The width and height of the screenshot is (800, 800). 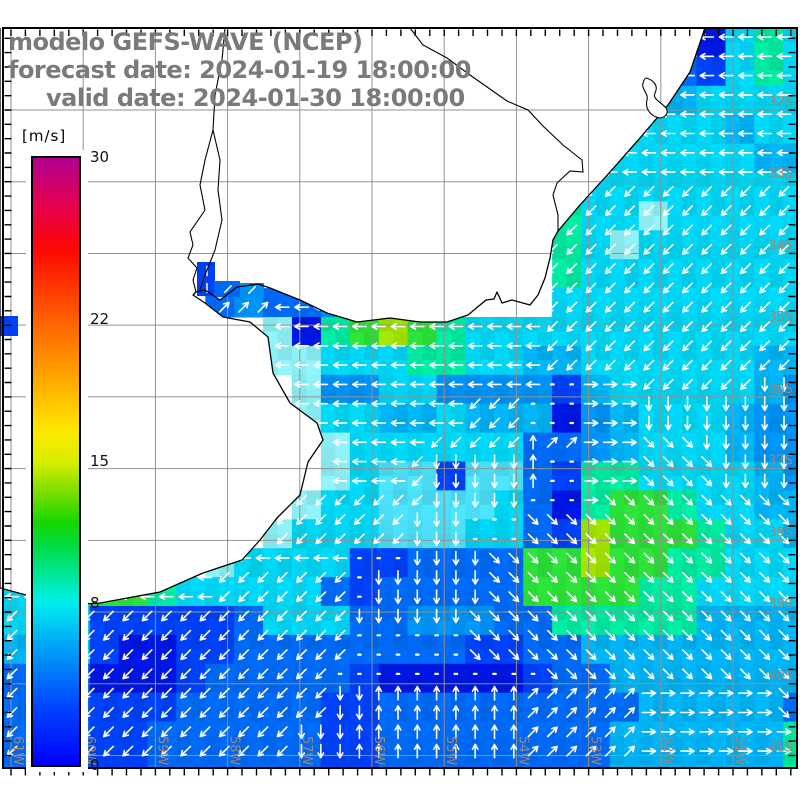 What do you see at coordinates (95, 602) in the screenshot?
I see `colorbar-tick-label: 8` at bounding box center [95, 602].